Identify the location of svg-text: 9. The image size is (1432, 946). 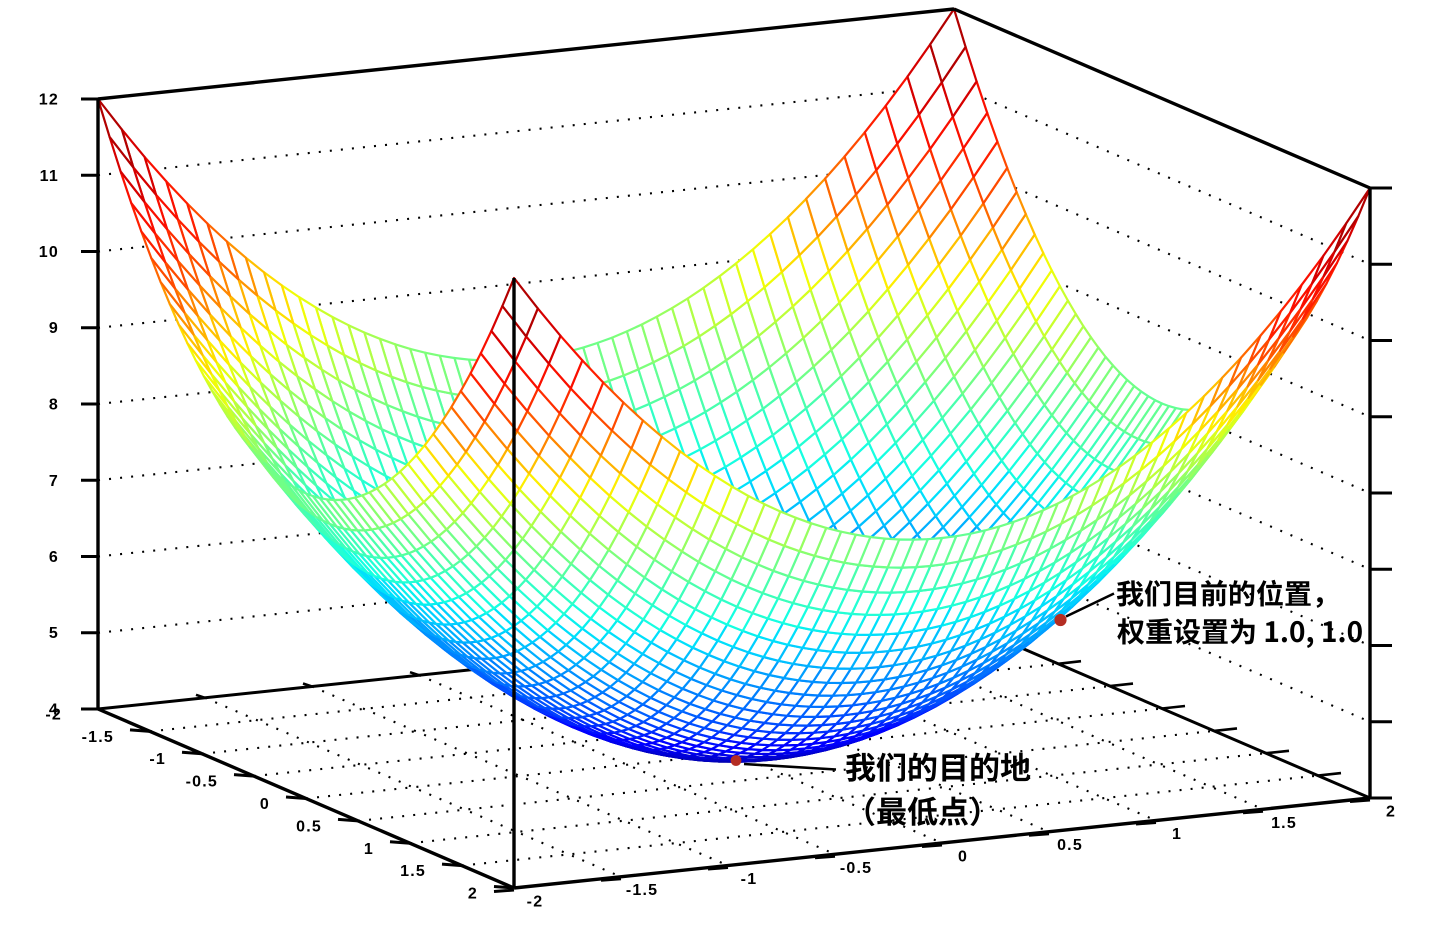
(54, 328).